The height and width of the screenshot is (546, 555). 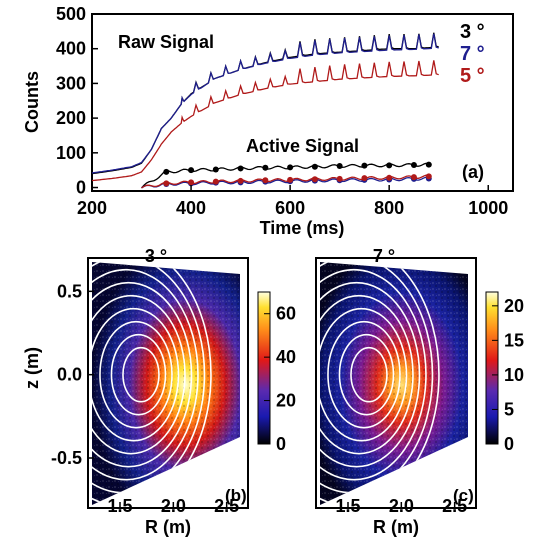 I want to click on panel-a-ylabel: Counts, so click(x=32, y=102).